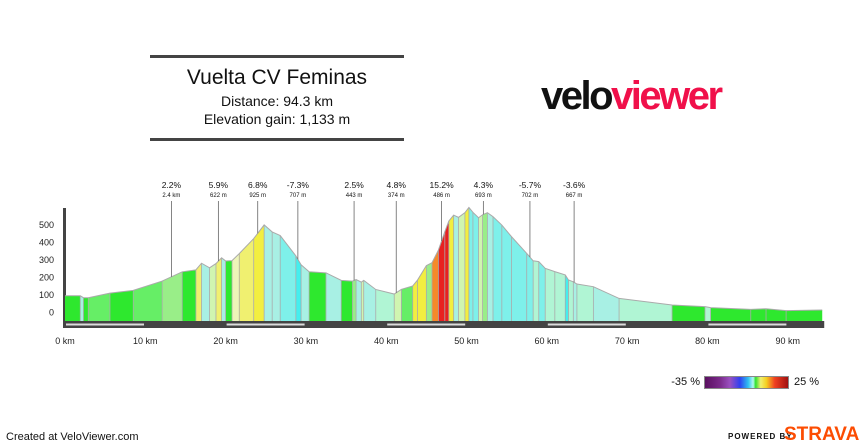 Image resolution: width=860 pixels, height=446 pixels. I want to click on x-tick-label: 10 km, so click(145, 341).